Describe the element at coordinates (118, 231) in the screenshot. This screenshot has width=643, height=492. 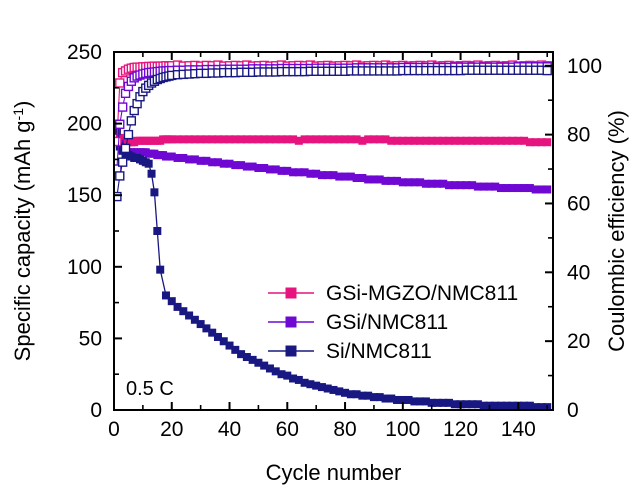
I see `y-axis-ticks` at that location.